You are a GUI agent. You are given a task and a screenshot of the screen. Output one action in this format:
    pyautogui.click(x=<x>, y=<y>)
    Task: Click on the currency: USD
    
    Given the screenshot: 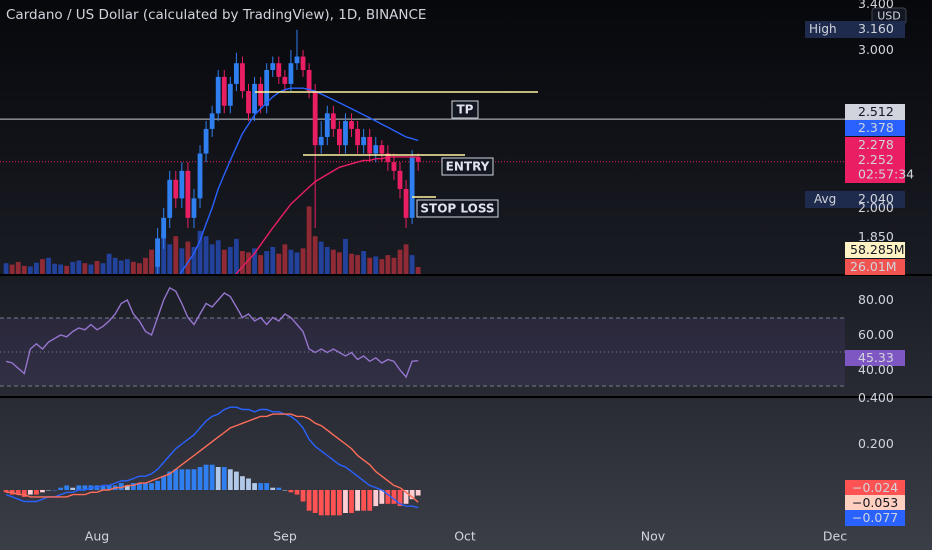 What is the action you would take?
    pyautogui.click(x=889, y=16)
    